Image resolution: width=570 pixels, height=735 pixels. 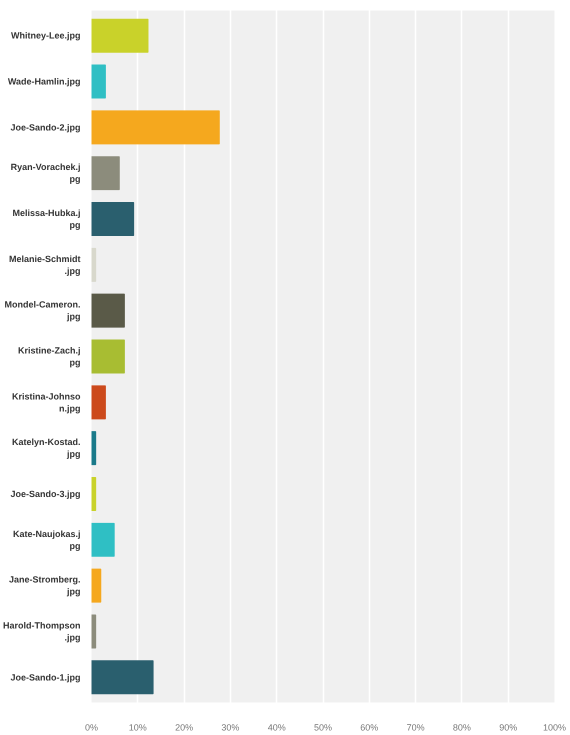 What do you see at coordinates (44, 265) in the screenshot?
I see `y-tick-label: Melanie-Schmidt.jpg` at bounding box center [44, 265].